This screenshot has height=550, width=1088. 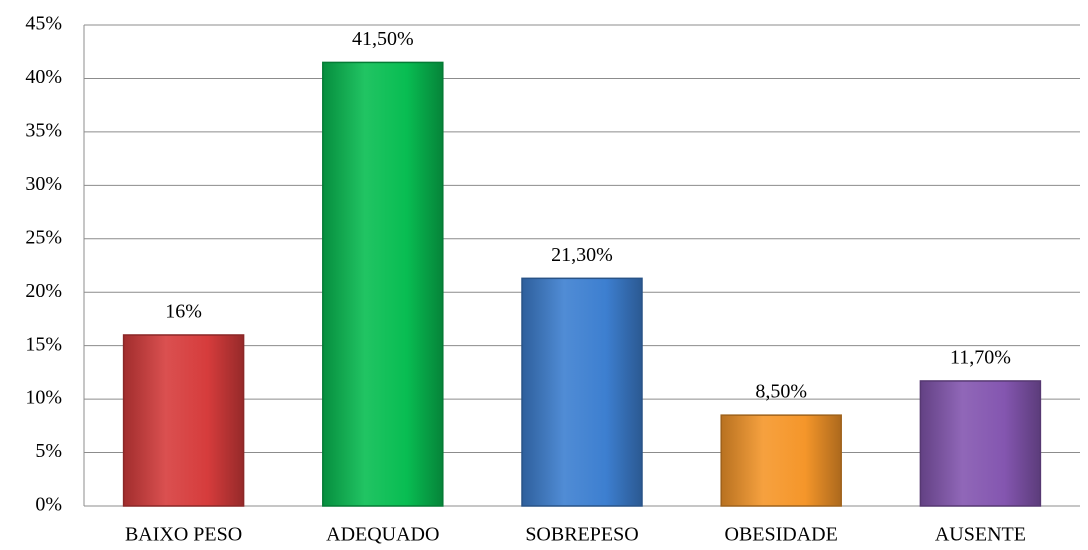 What do you see at coordinates (382, 535) in the screenshot?
I see `x-tick-label: ADEQUADO` at bounding box center [382, 535].